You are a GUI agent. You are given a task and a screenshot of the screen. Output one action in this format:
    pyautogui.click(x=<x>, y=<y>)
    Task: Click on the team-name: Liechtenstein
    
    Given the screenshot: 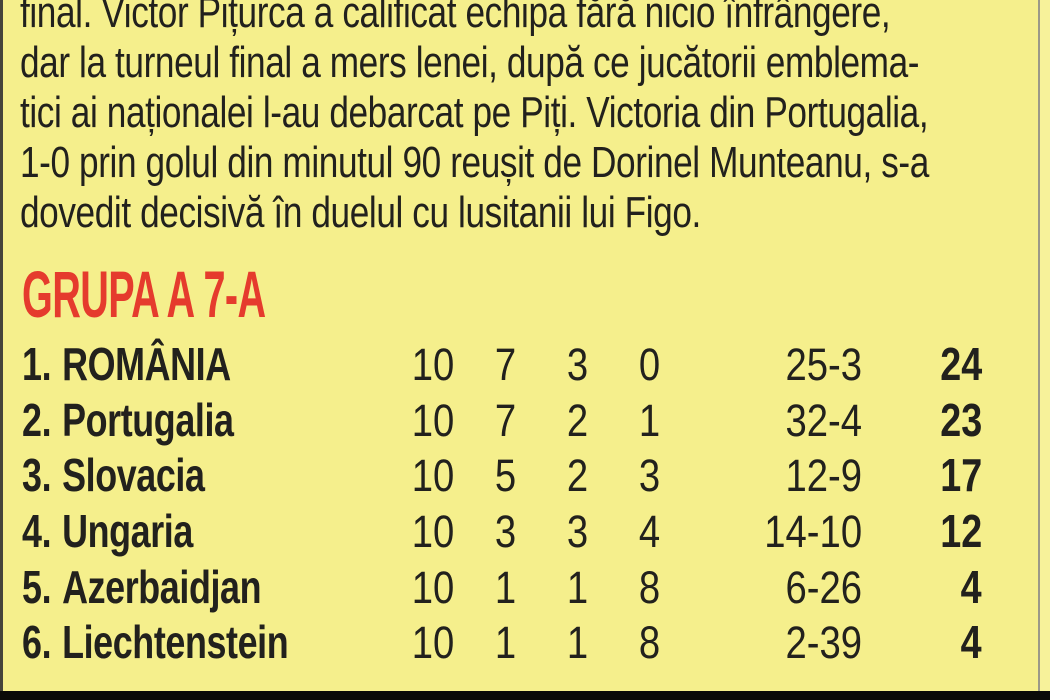 What is the action you would take?
    pyautogui.click(x=175, y=642)
    